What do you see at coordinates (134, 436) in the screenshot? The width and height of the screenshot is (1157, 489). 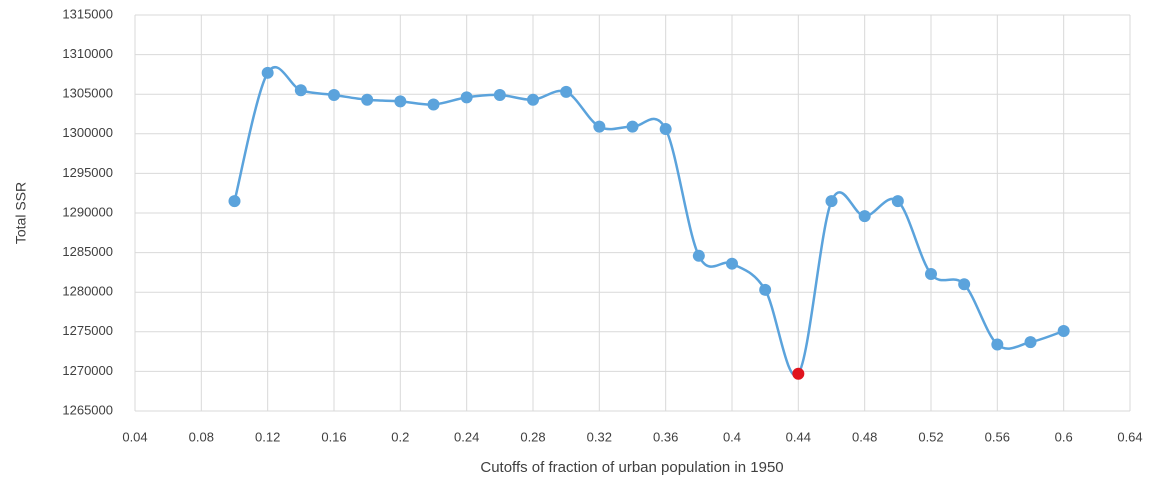 I see `x-tick-label: 0.04` at bounding box center [134, 436].